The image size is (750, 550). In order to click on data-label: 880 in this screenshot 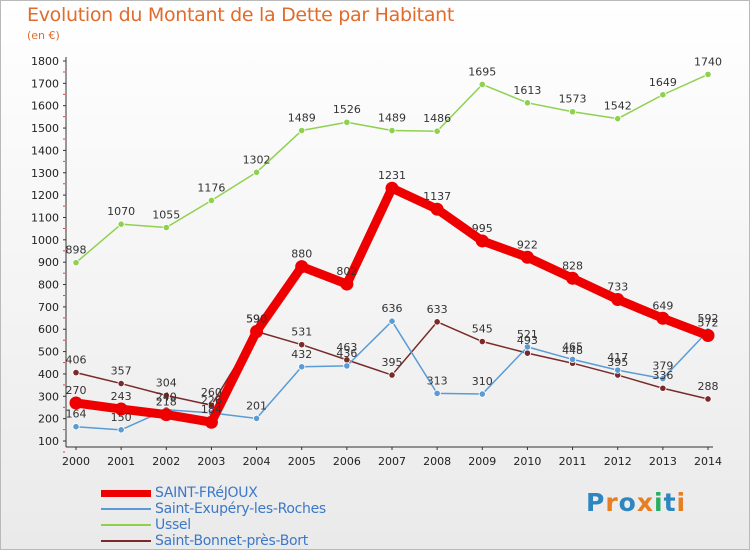, I will do `click(301, 254)`.